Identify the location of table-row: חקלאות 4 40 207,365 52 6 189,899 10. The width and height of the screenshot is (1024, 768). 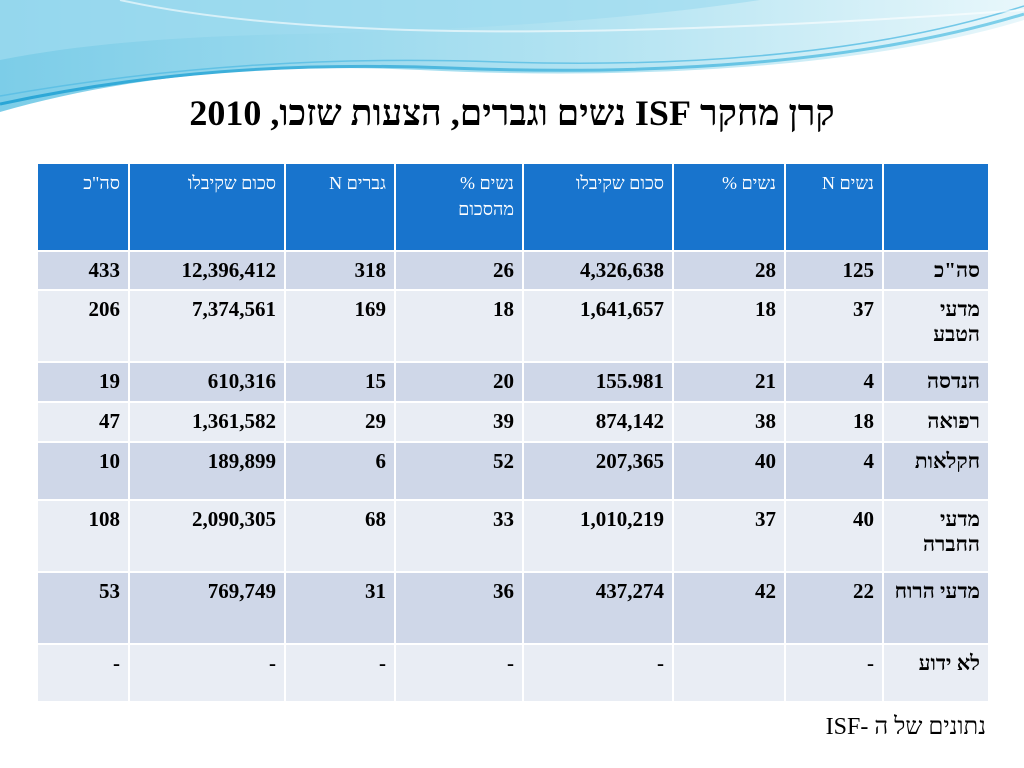
(513, 471).